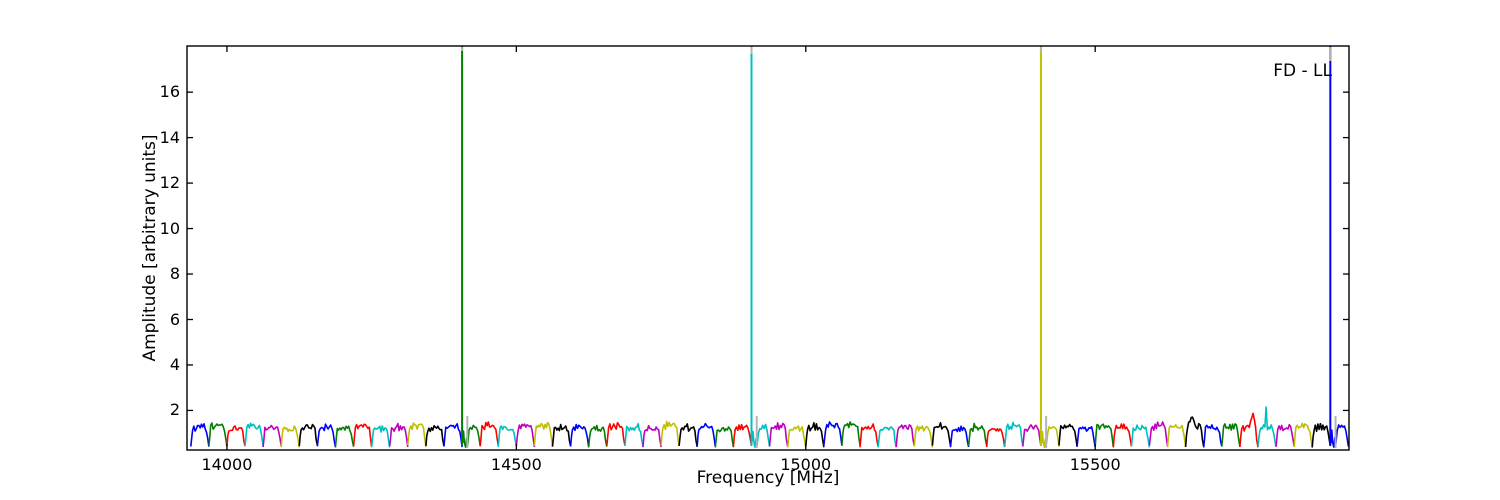  I want to click on y-tick-label: 8, so click(174, 274).